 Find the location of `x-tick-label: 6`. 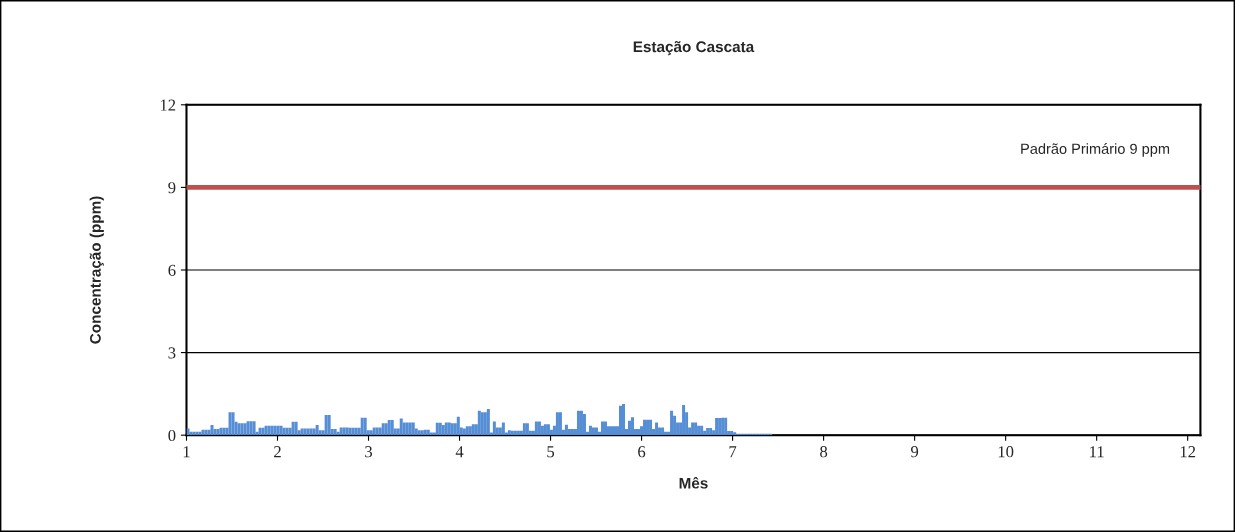

x-tick-label: 6 is located at coordinates (642, 452).